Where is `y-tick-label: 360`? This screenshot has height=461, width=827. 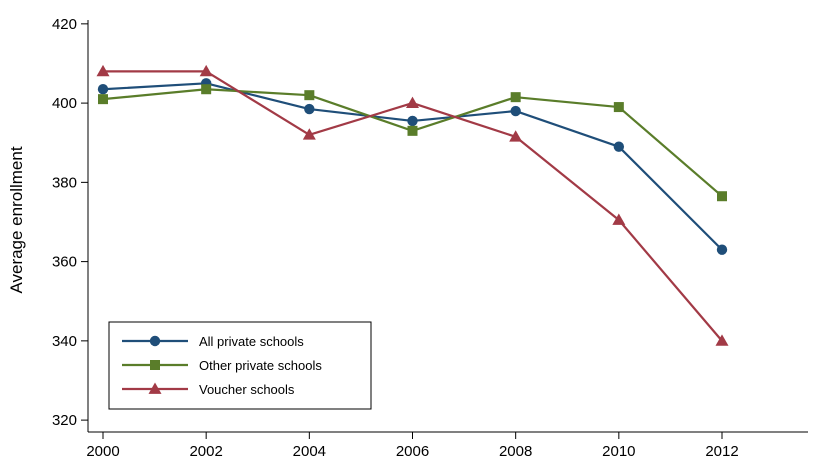
y-tick-label: 360 is located at coordinates (64, 262).